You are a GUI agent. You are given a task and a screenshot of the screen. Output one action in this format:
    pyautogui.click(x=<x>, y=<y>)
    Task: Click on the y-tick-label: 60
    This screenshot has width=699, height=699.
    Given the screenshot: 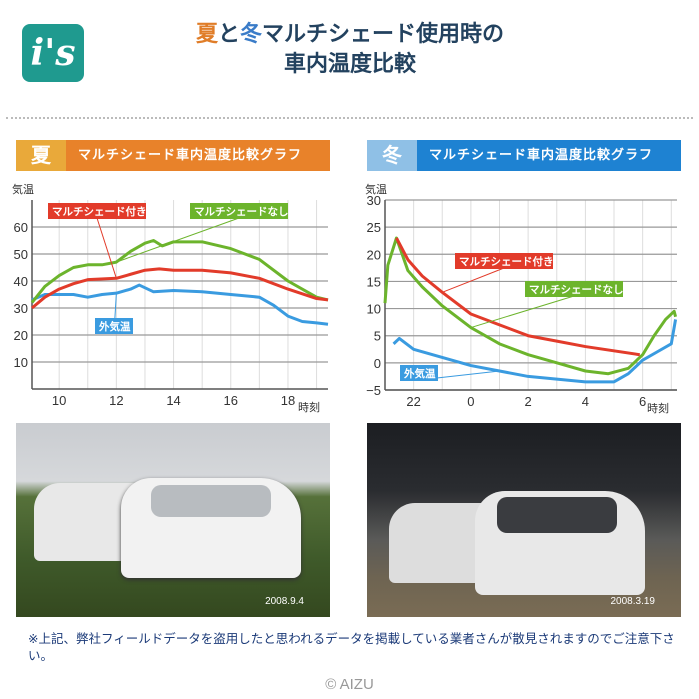 What is the action you would take?
    pyautogui.click(x=21, y=227)
    